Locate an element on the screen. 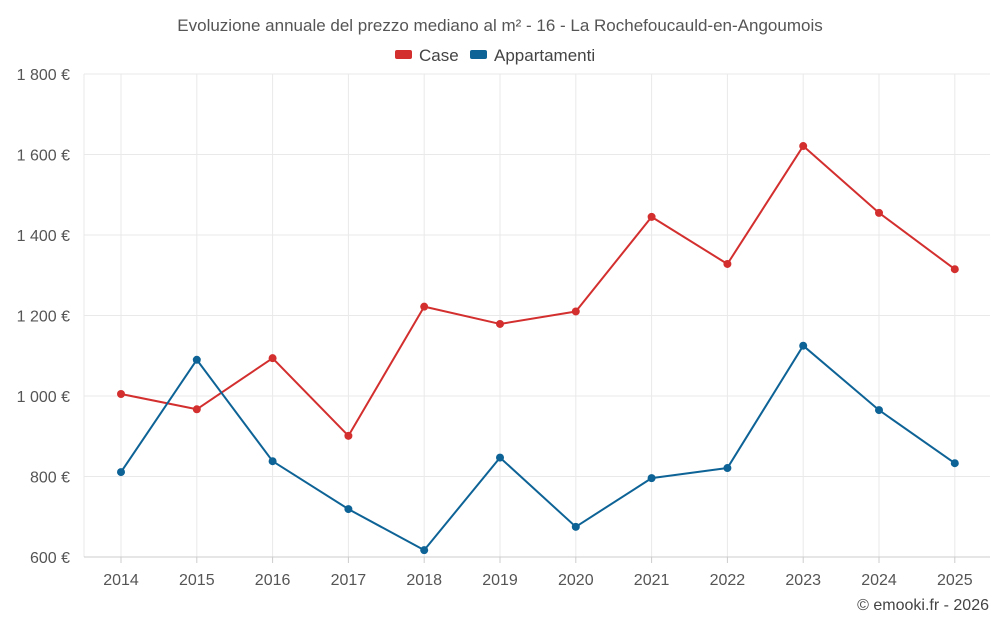  x-tick-label: 2020 is located at coordinates (576, 580).